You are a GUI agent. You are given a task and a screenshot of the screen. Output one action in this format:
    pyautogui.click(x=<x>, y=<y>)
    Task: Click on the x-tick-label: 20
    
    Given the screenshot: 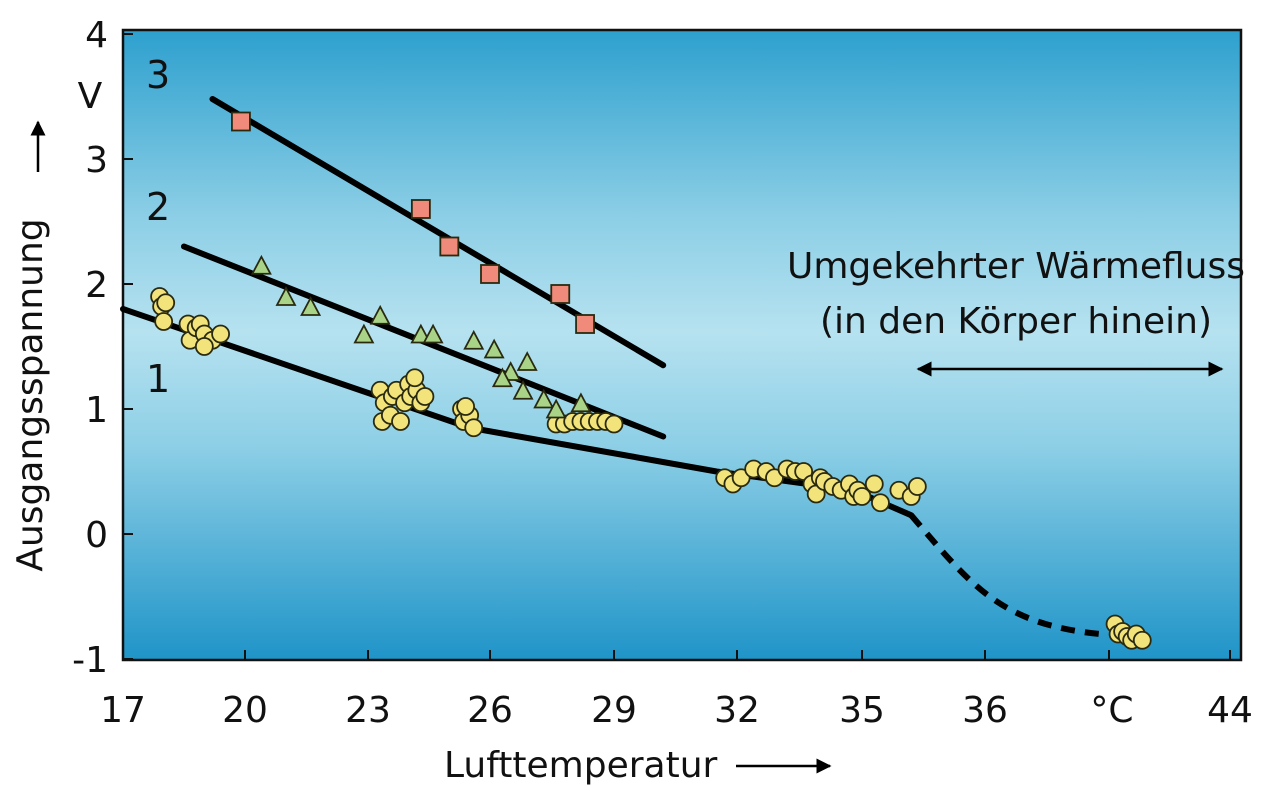 What is the action you would take?
    pyautogui.click(x=245, y=710)
    